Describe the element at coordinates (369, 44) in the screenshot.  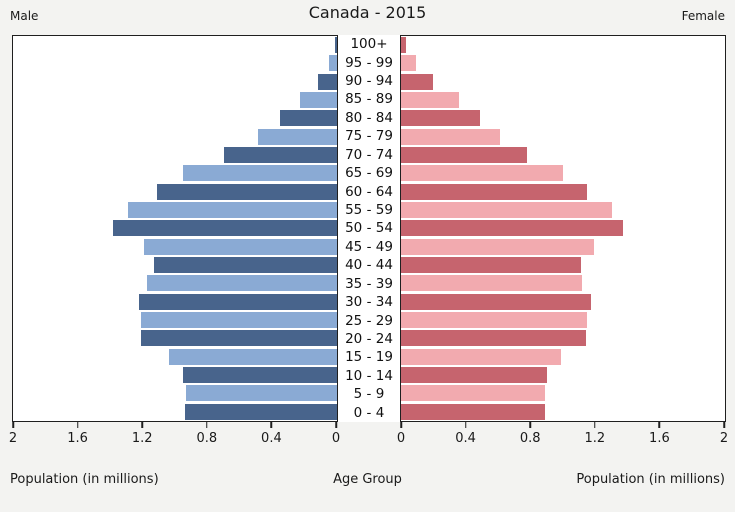
I see `age-group-label: 100+` at that location.